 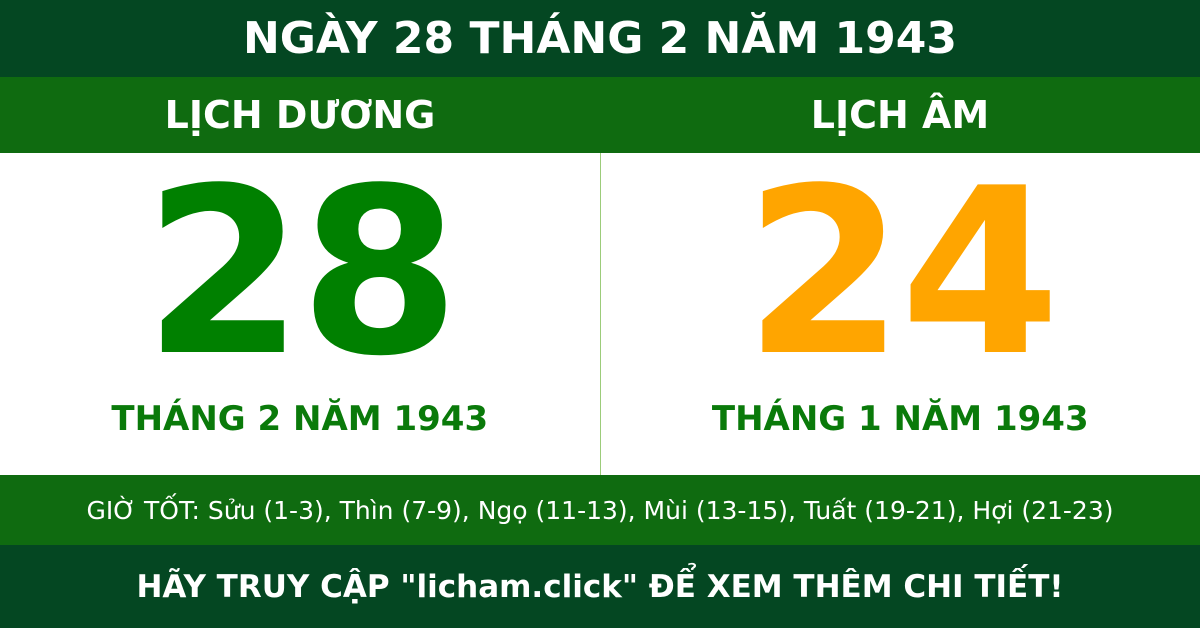 What do you see at coordinates (300, 115) in the screenshot?
I see `solar-header: LỊCH DƯƠNG` at bounding box center [300, 115].